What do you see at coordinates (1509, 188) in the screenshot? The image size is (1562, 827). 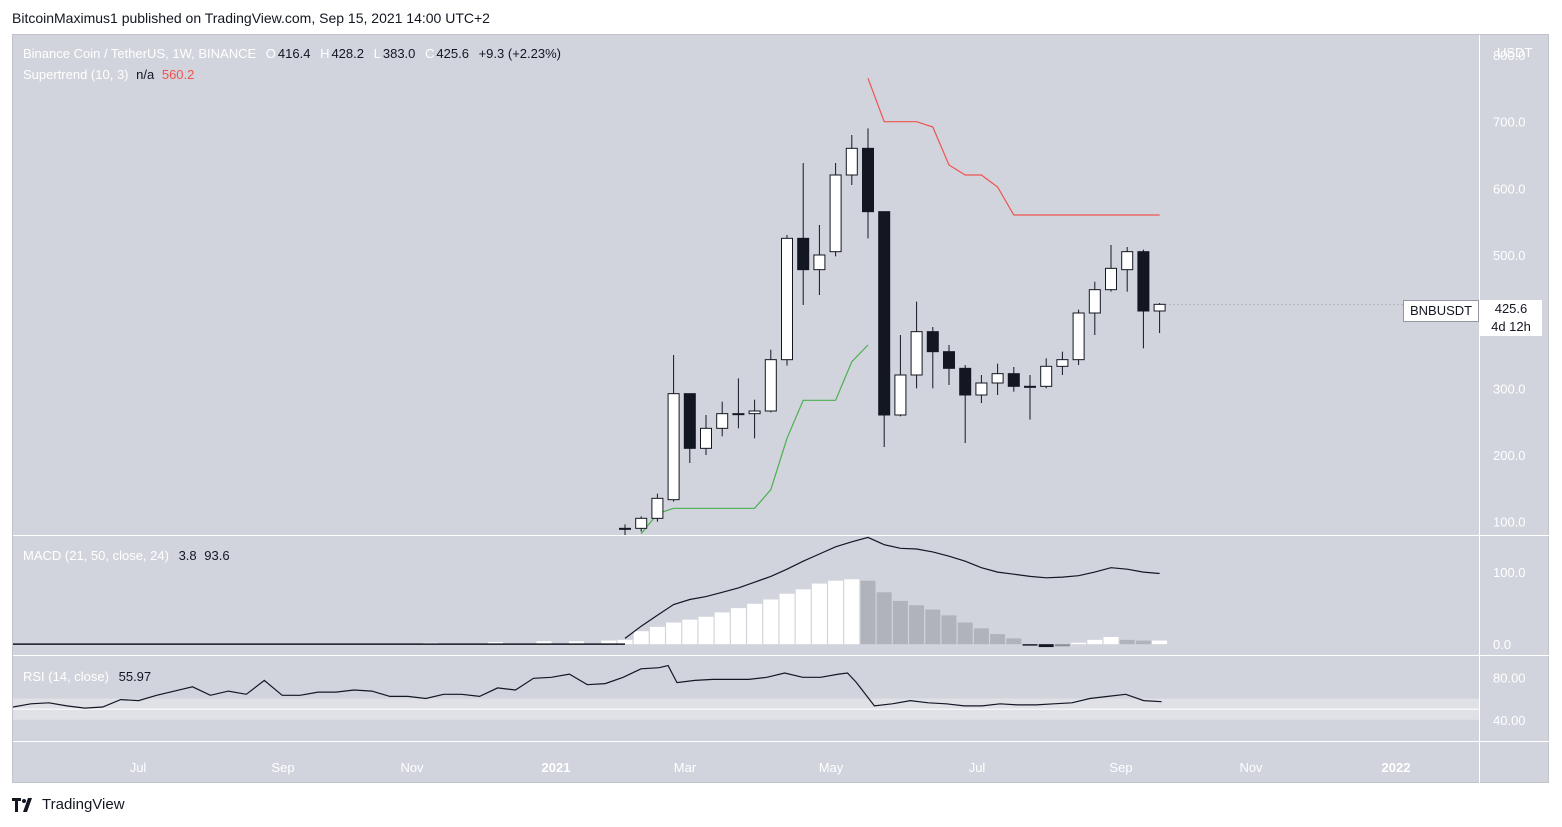 I see `price-axis-tick: 600.0` at bounding box center [1509, 188].